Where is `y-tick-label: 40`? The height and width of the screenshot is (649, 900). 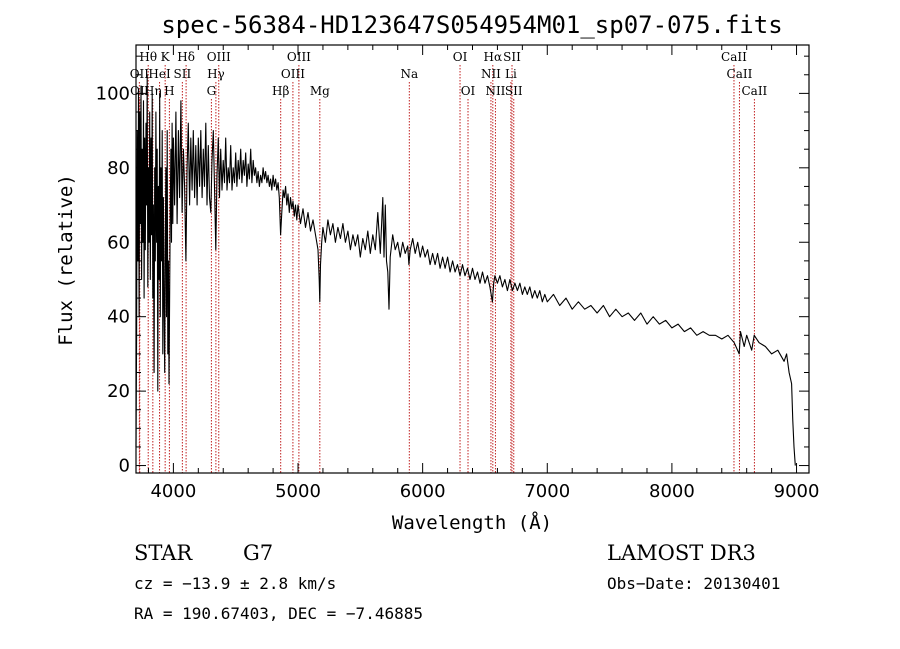 y-tick-label: 40 is located at coordinates (118, 317).